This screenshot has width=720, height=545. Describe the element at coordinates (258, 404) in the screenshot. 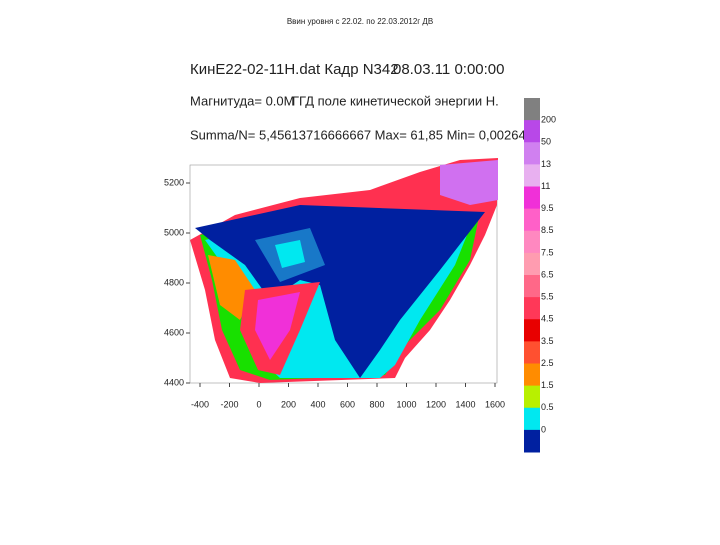

I see `x-tick-label: 0` at that location.